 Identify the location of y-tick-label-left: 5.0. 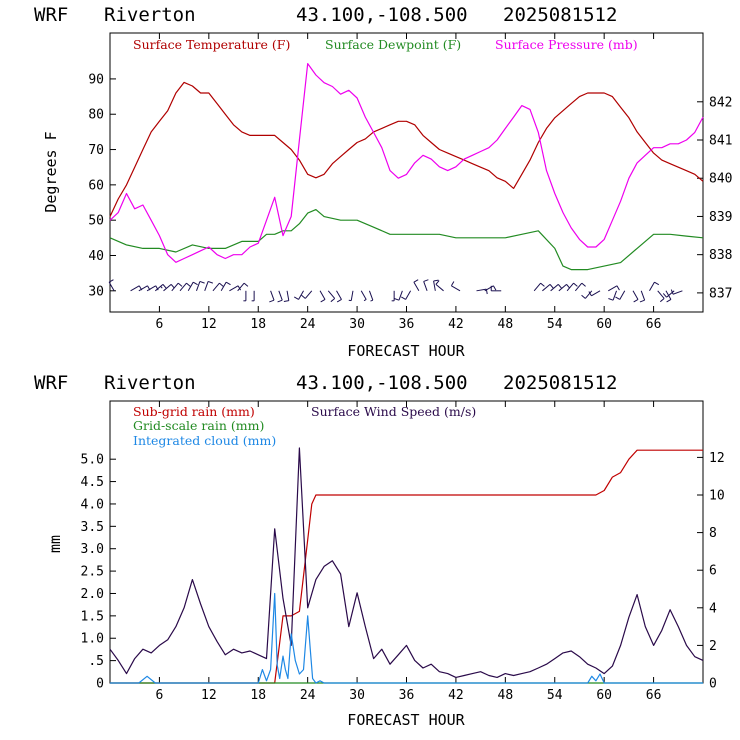
(92, 460).